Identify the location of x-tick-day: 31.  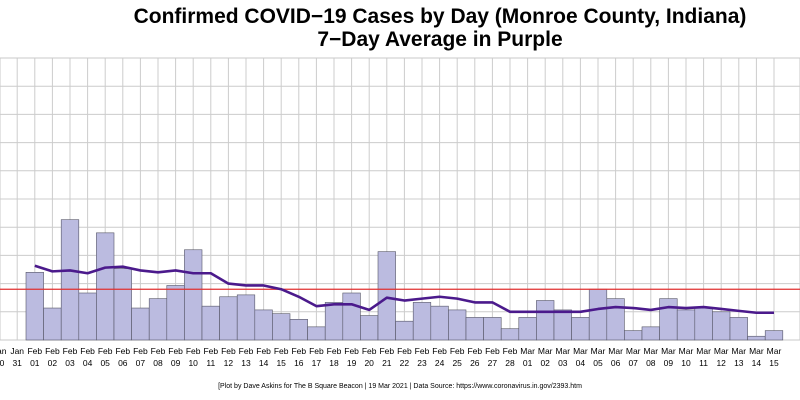
(17, 363).